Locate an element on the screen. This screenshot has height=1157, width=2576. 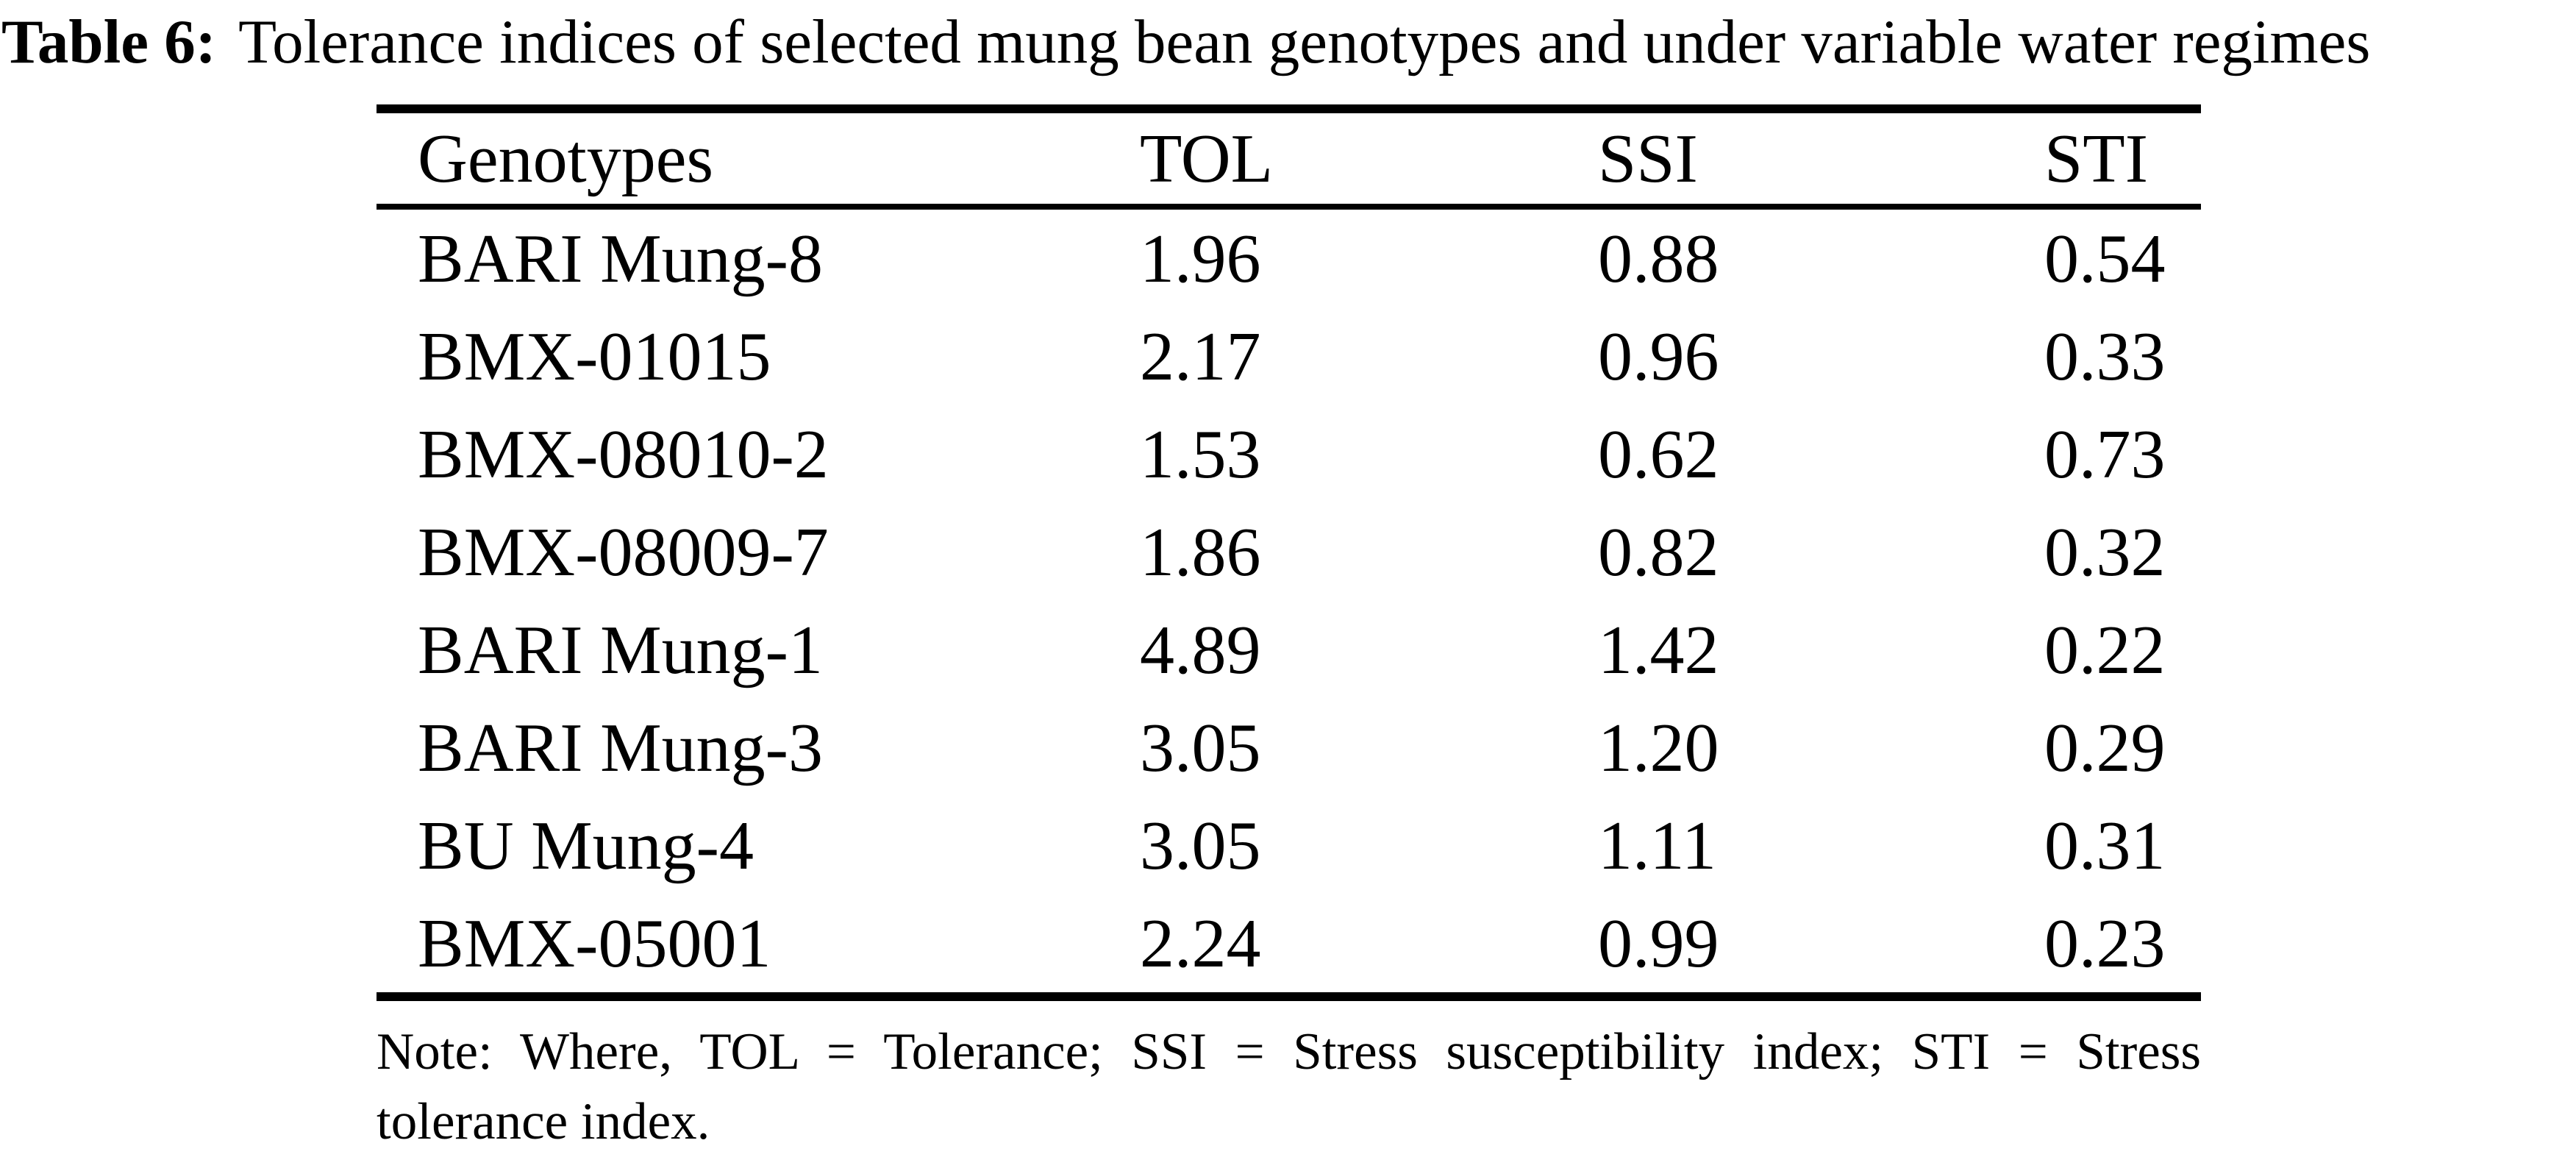
cell-ssi: 1.42 is located at coordinates (1659, 649).